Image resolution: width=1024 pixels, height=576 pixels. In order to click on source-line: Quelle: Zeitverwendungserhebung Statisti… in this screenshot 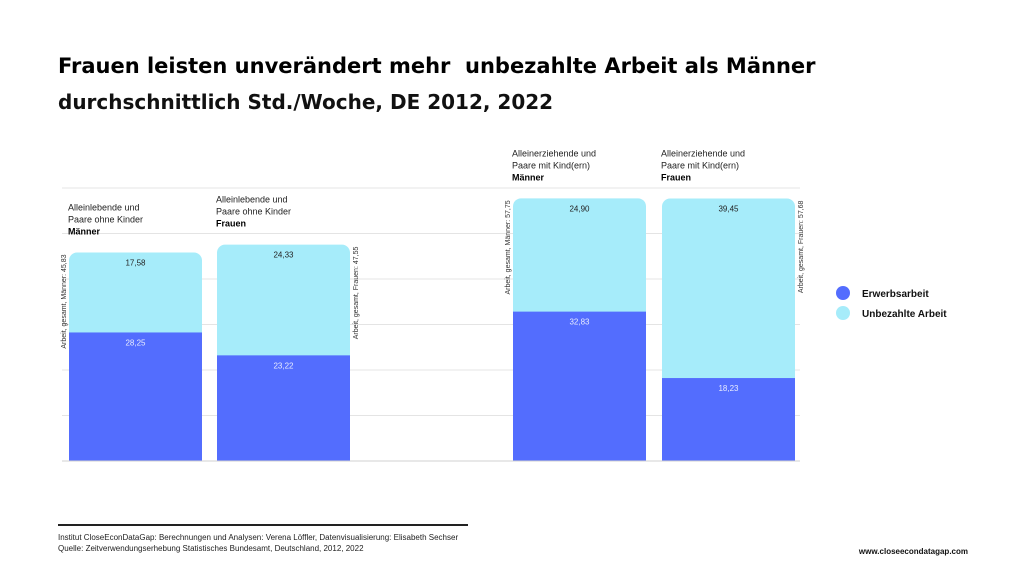, I will do `click(211, 548)`.